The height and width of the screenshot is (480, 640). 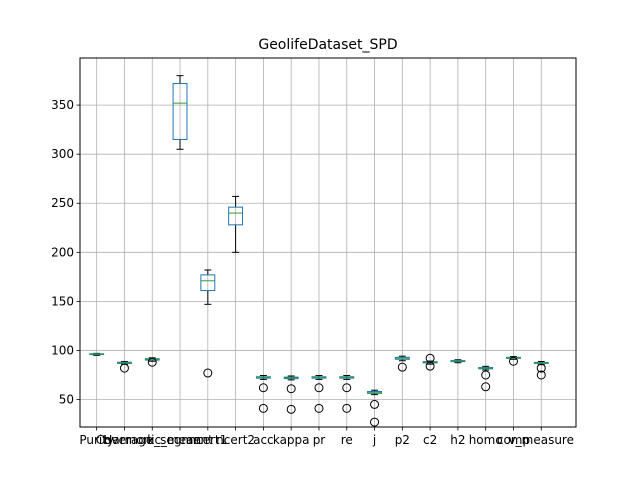 What do you see at coordinates (430, 440) in the screenshot?
I see `x-tick-label: c2` at bounding box center [430, 440].